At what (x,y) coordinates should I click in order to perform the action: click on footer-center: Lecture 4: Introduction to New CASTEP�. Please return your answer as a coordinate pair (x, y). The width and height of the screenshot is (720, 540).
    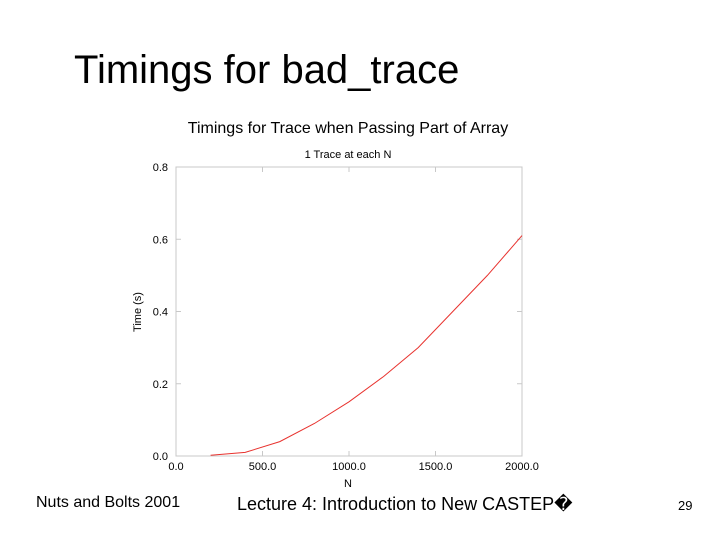
    Looking at the image, I should click on (405, 504).